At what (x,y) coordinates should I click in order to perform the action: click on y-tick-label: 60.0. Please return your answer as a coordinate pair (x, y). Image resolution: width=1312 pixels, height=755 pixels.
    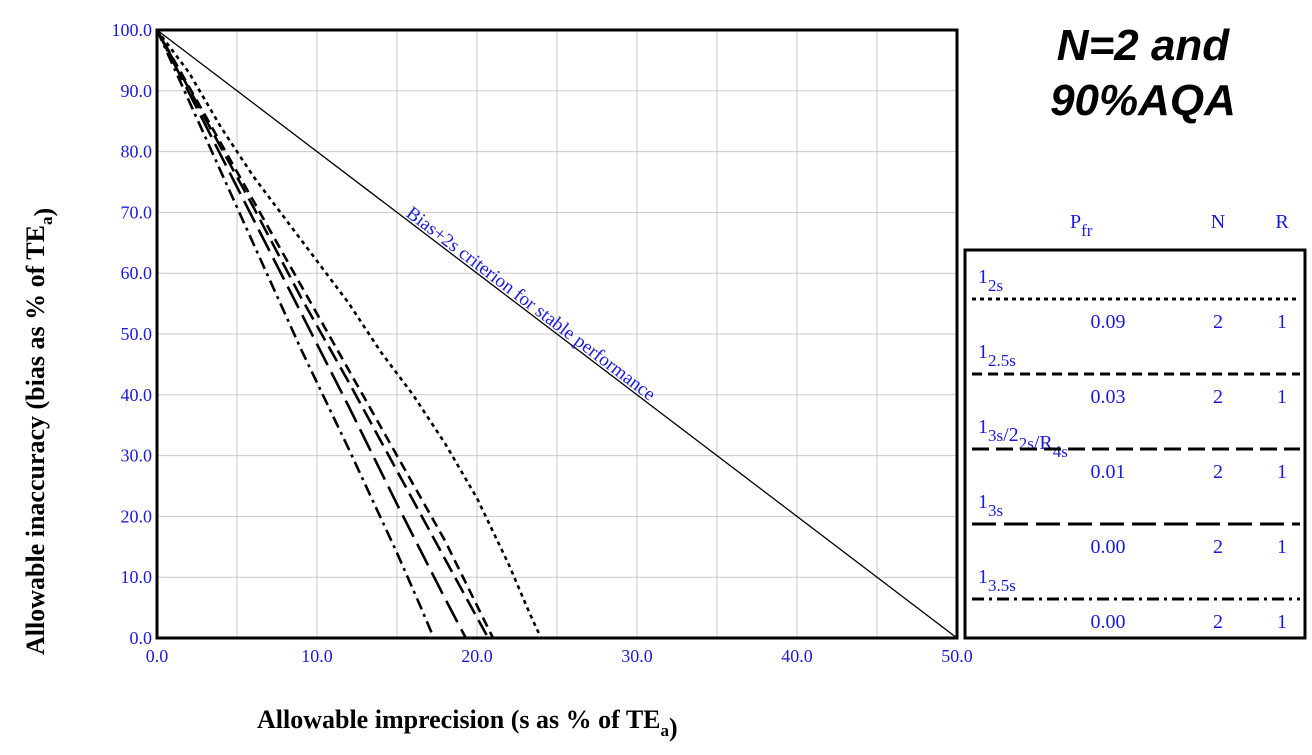
    Looking at the image, I should click on (137, 273).